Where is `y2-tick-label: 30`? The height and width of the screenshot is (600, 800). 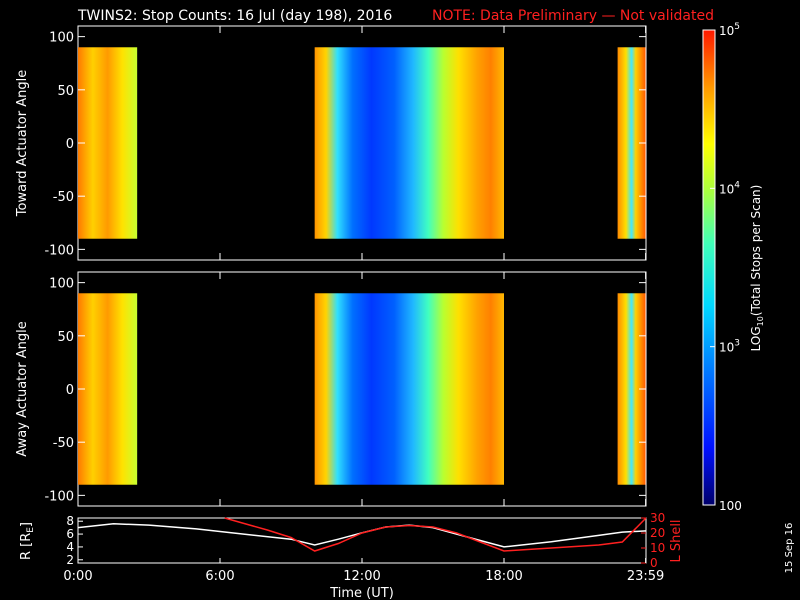 y2-tick-label: 30 is located at coordinates (657, 518).